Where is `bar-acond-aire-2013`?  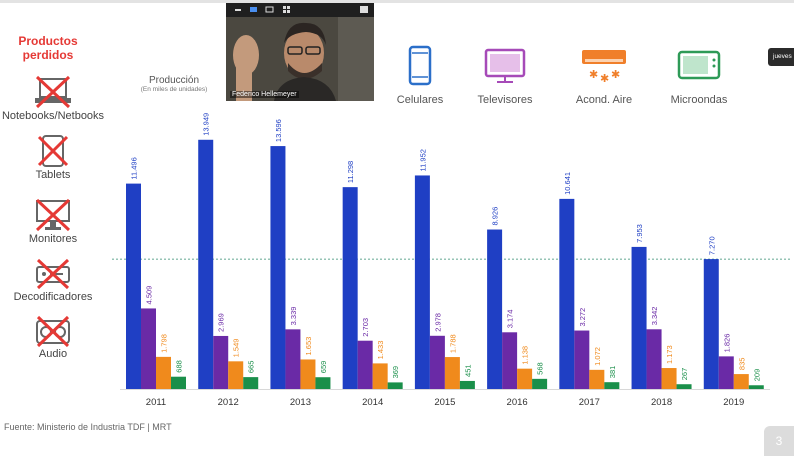 bar-acond-aire-2013 is located at coordinates (308, 374).